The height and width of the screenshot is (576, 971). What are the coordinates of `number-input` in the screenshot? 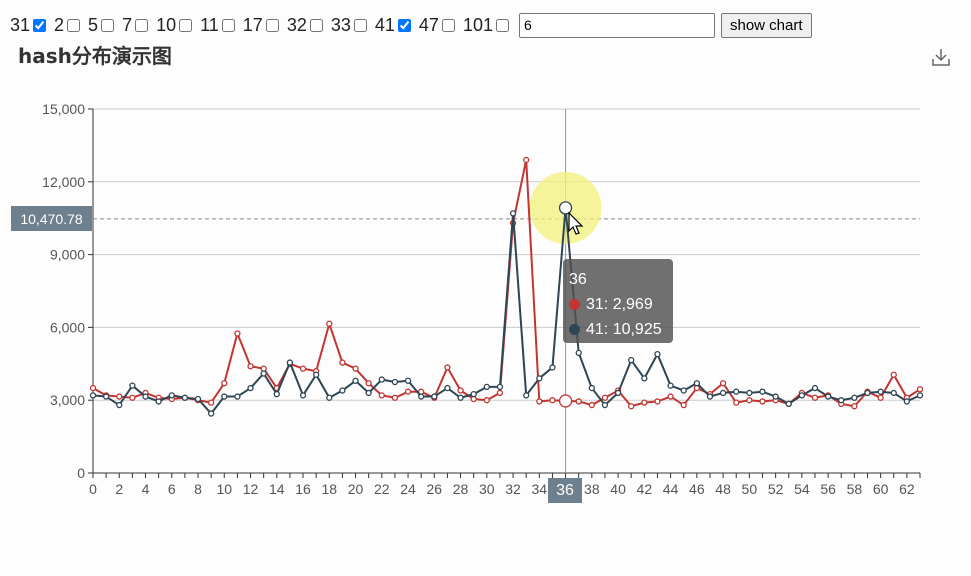 It's located at (617, 25).